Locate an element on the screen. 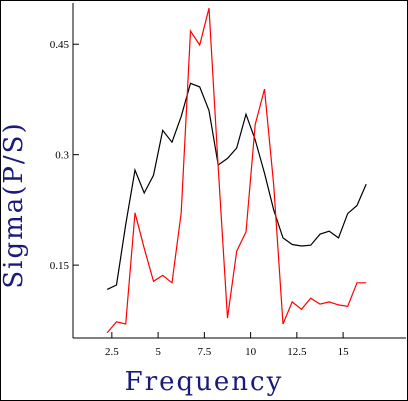 This screenshot has width=408, height=401. x-tick-label: 5 is located at coordinates (158, 352).